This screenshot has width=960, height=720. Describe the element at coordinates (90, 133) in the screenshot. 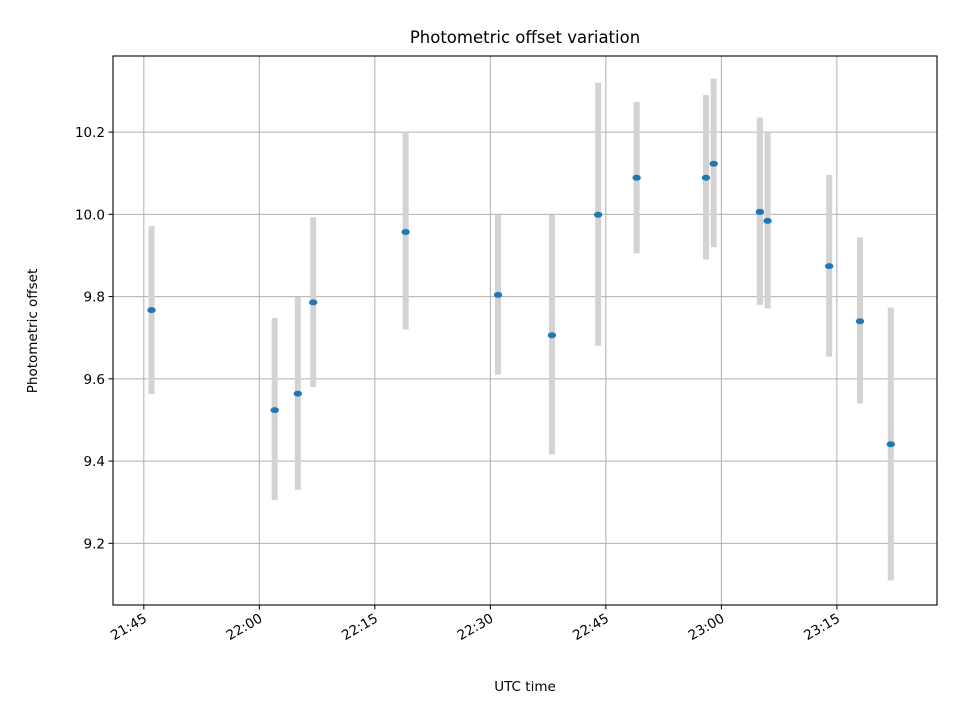

I see `y-tick-label: 10.2` at that location.